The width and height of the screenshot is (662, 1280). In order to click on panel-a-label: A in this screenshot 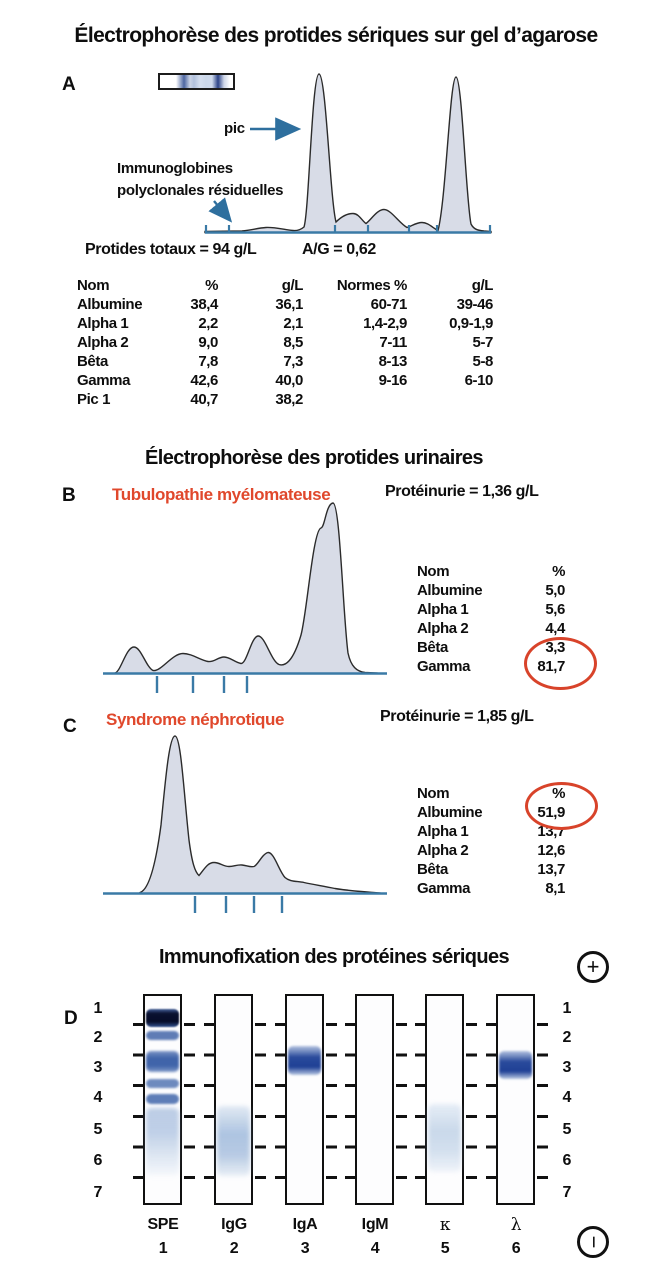, I will do `click(69, 84)`.